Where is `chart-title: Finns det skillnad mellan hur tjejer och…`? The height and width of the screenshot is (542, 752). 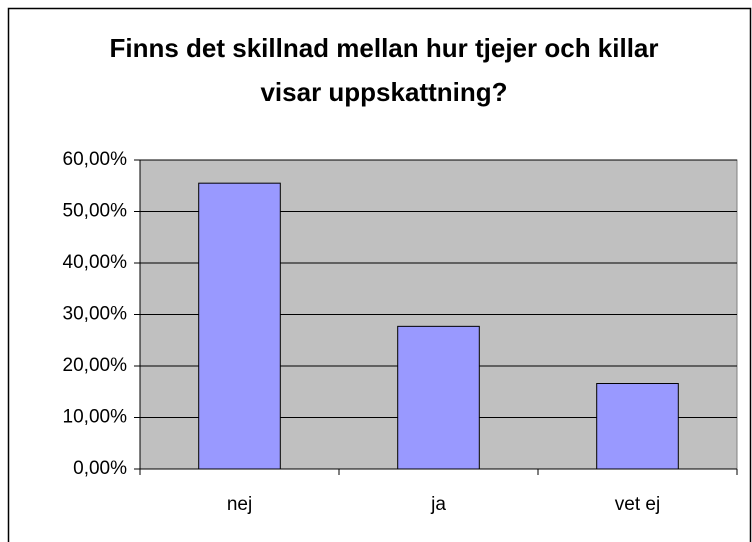 chart-title: Finns det skillnad mellan hur tjejer och… is located at coordinates (384, 70).